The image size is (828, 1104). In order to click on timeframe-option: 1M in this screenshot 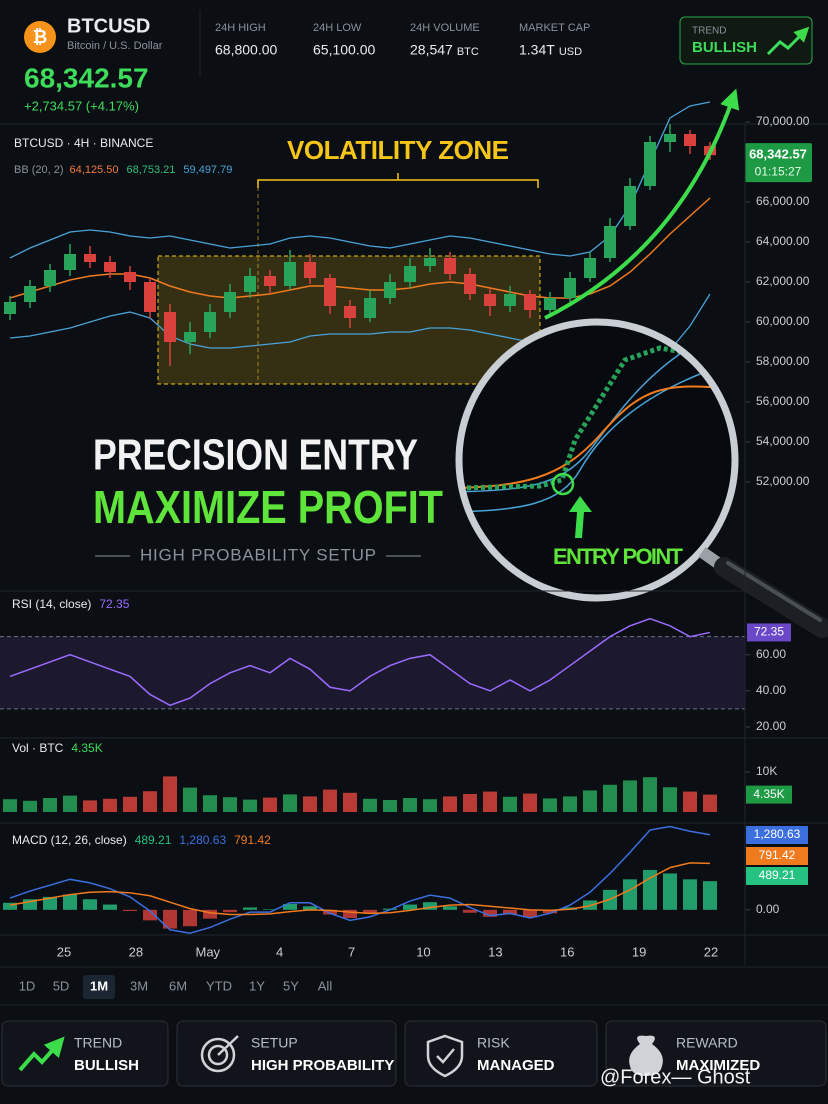, I will do `click(99, 985)`.